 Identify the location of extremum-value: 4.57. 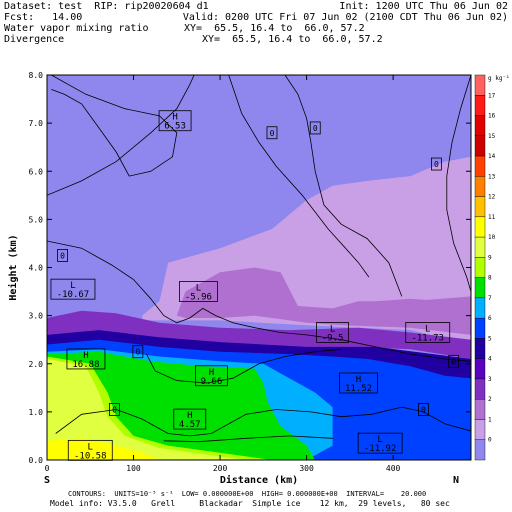
(190, 425).